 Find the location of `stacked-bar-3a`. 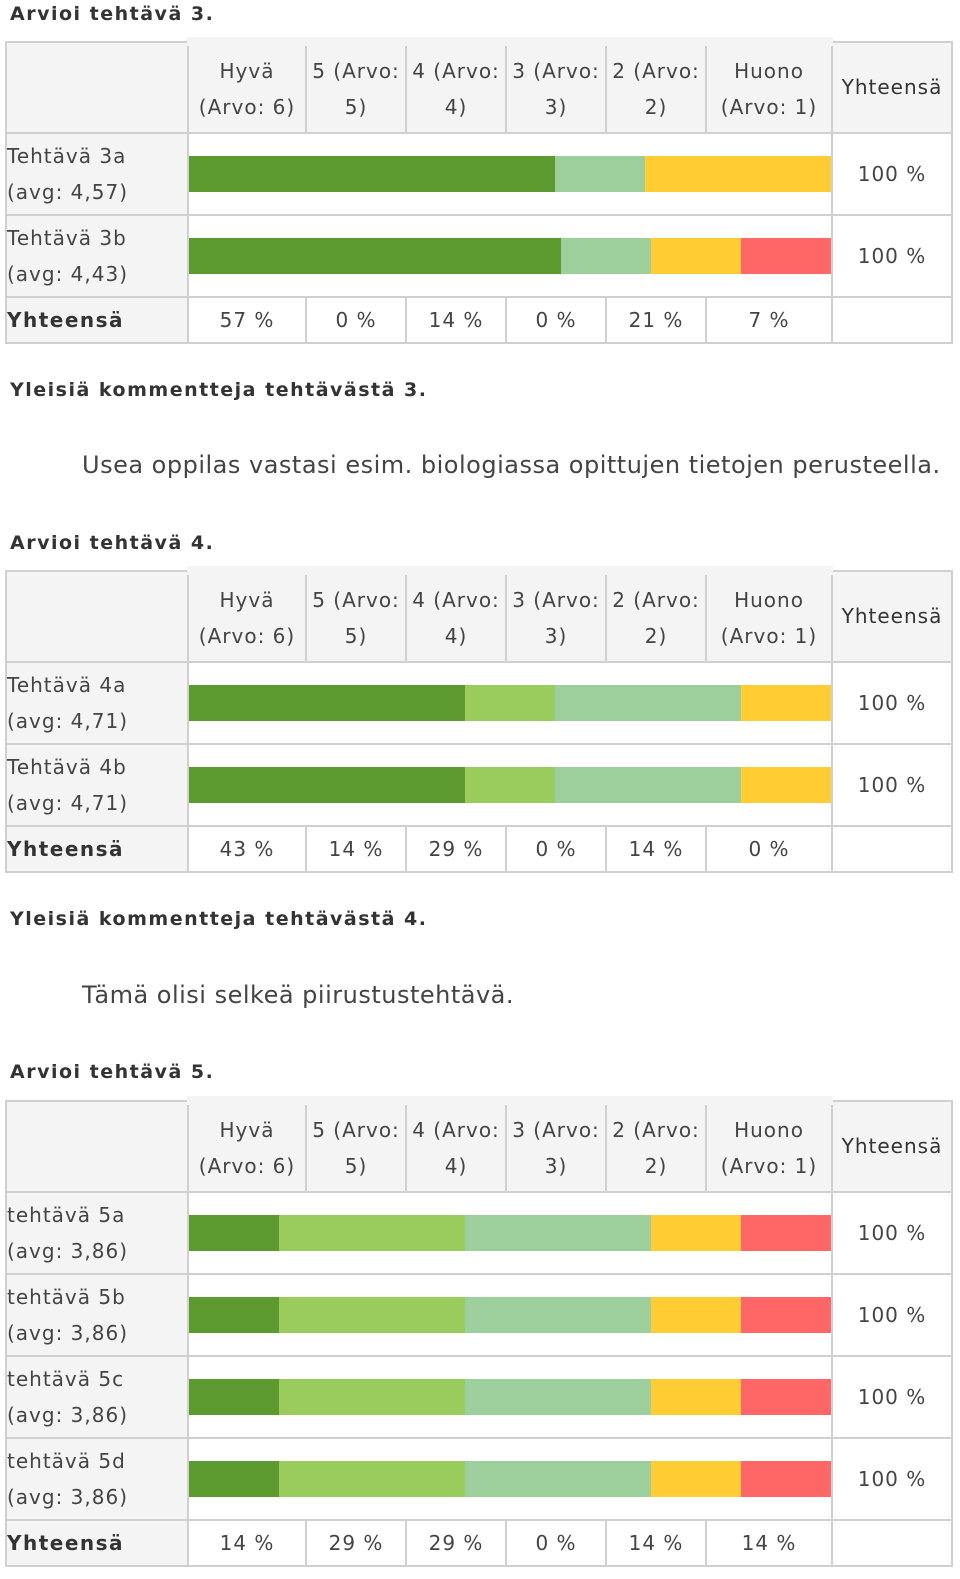

stacked-bar-3a is located at coordinates (510, 173).